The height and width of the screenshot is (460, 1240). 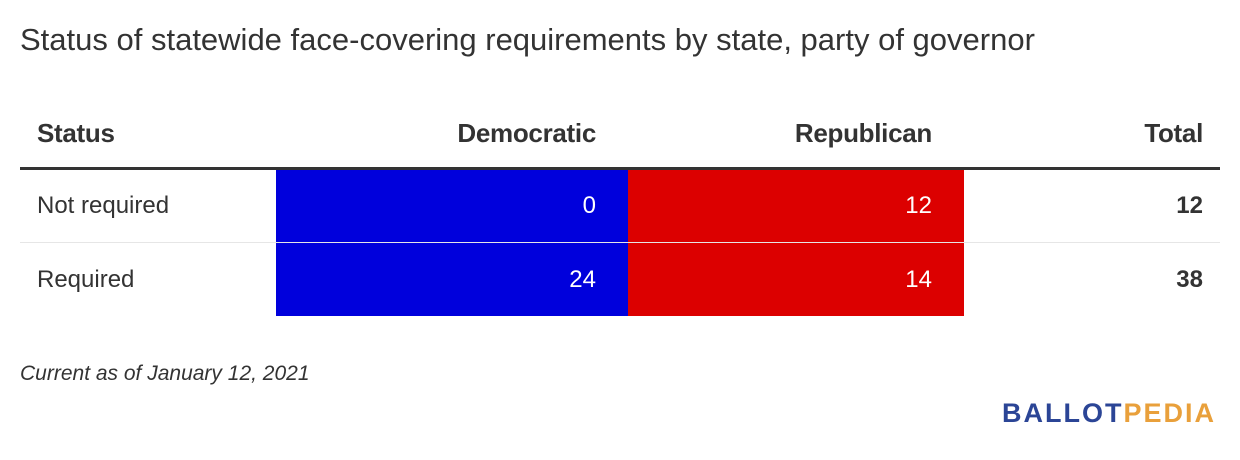 What do you see at coordinates (1062, 413) in the screenshot?
I see `logo-part-ballot: BALLOT` at bounding box center [1062, 413].